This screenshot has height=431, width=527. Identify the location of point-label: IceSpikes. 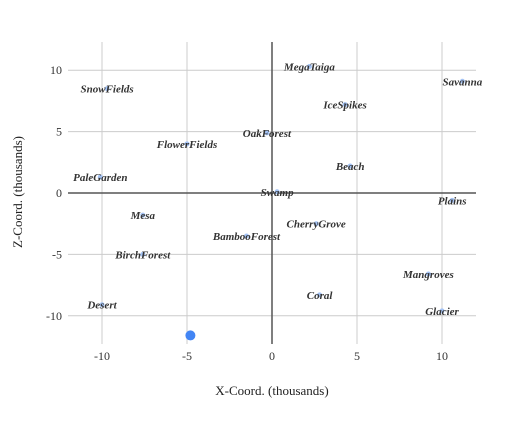
(344, 106).